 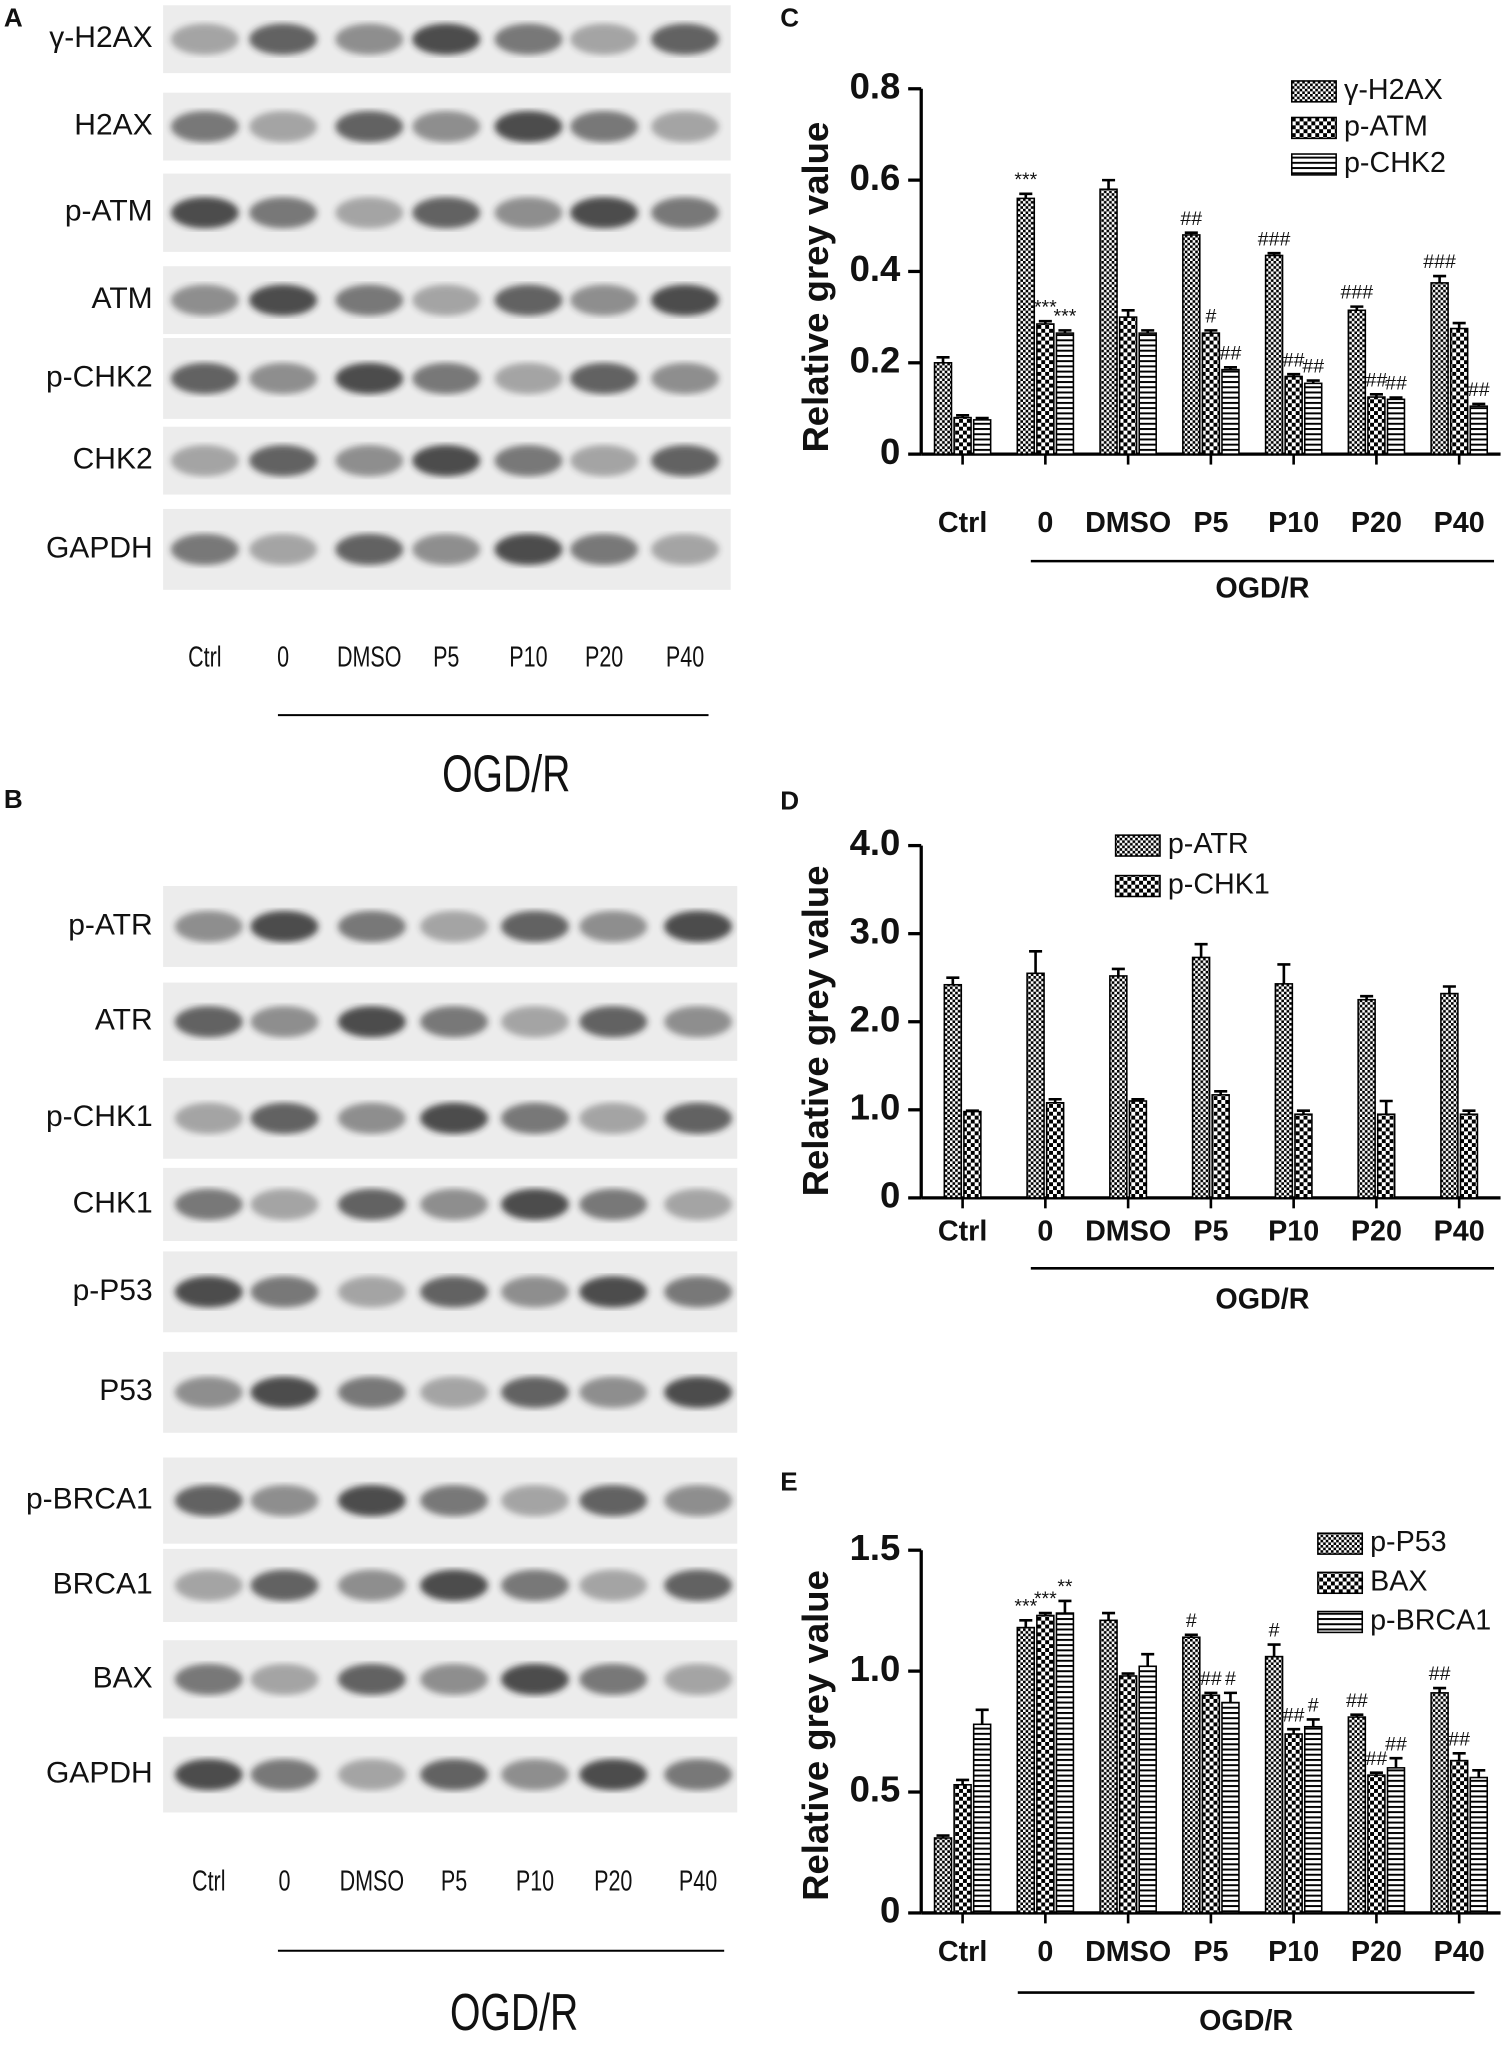 I want to click on blot-row-label: CHK2, so click(x=113, y=459).